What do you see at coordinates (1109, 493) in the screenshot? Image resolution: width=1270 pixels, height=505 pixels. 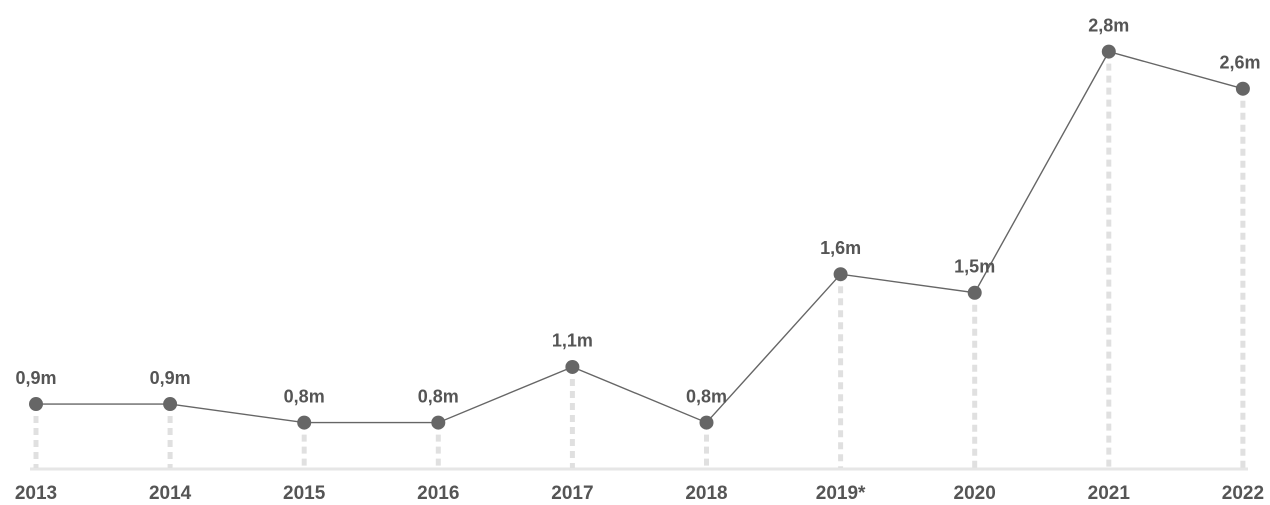 I see `x-tick-label: 2021` at bounding box center [1109, 493].